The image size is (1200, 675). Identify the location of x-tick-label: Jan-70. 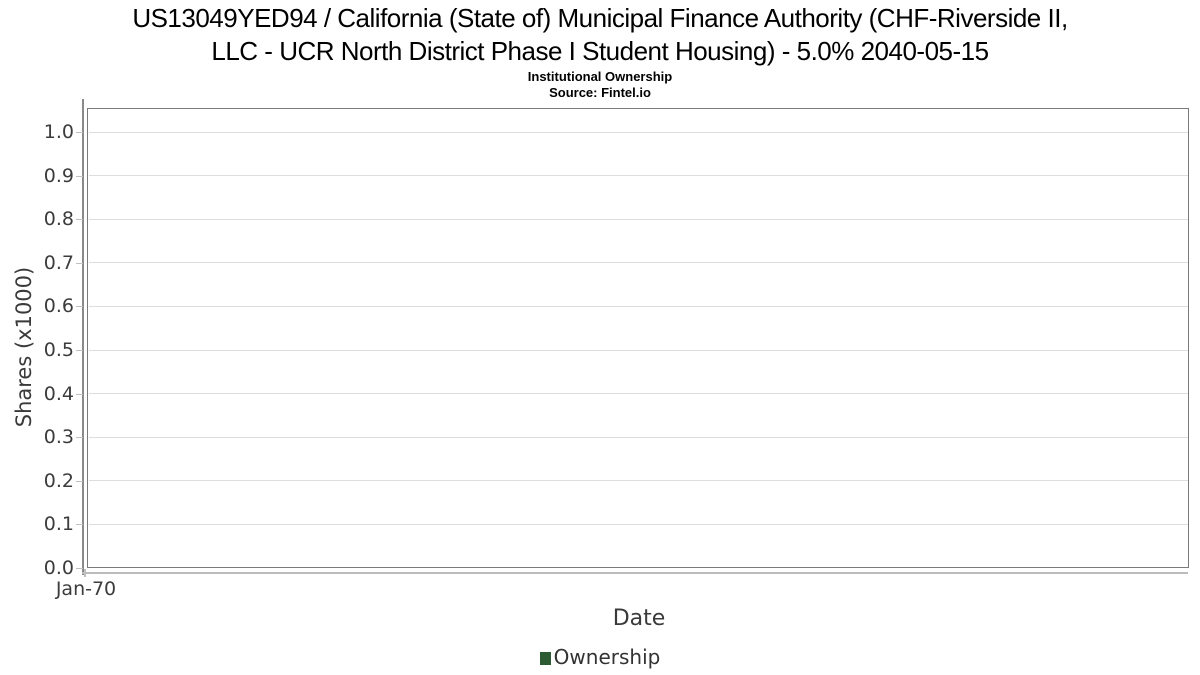
(86, 589).